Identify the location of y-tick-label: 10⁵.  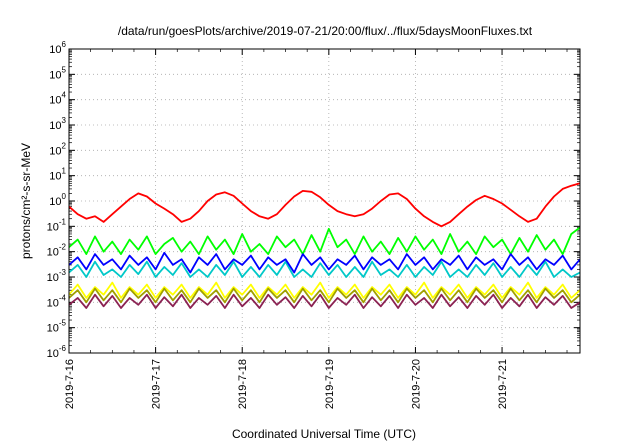
(57, 73).